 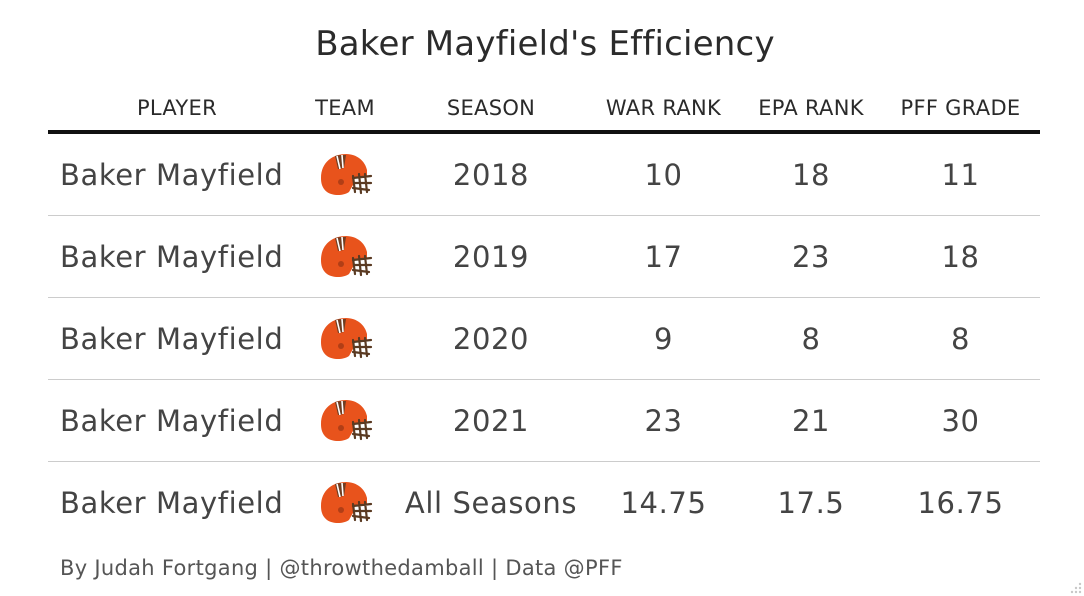 What do you see at coordinates (491, 108) in the screenshot?
I see `header-season: SEASON` at bounding box center [491, 108].